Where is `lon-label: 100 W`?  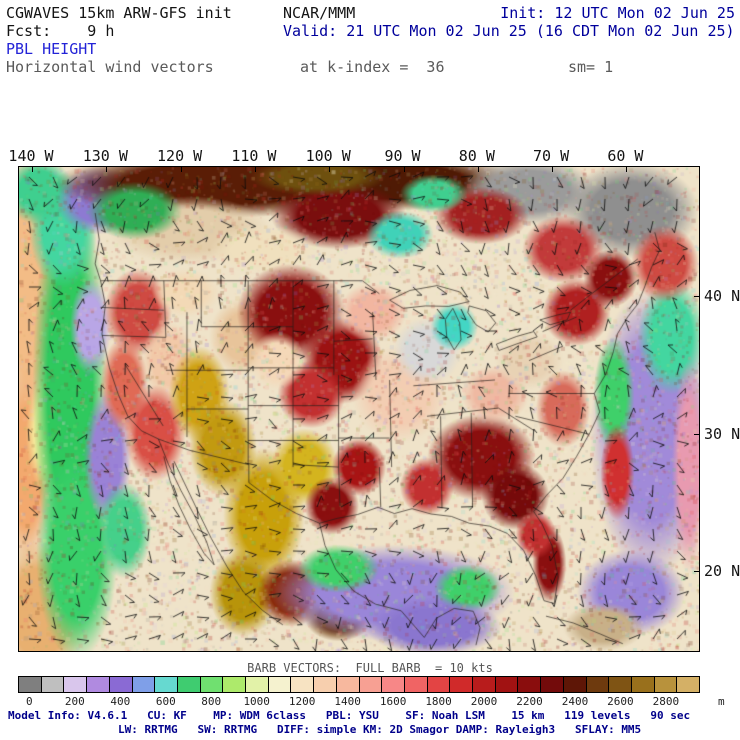
lon-label: 100 W is located at coordinates (328, 156).